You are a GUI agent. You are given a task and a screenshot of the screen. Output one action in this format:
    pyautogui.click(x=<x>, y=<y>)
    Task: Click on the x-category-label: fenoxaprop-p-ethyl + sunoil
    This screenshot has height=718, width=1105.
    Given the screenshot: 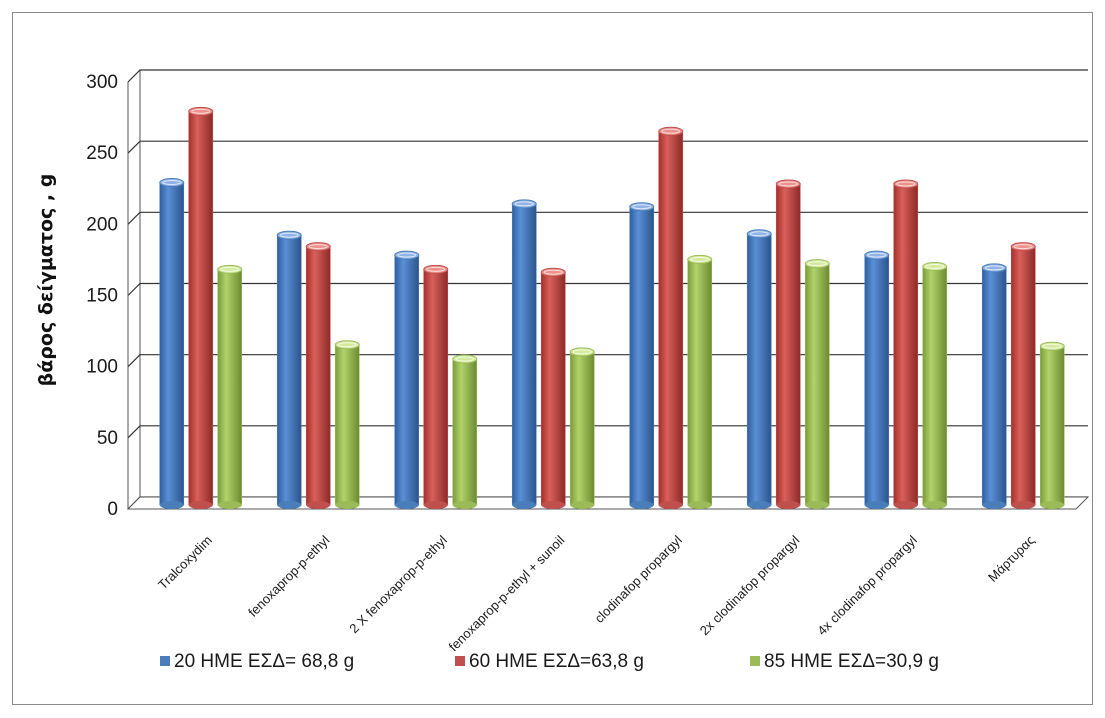 What is the action you would take?
    pyautogui.click(x=507, y=593)
    